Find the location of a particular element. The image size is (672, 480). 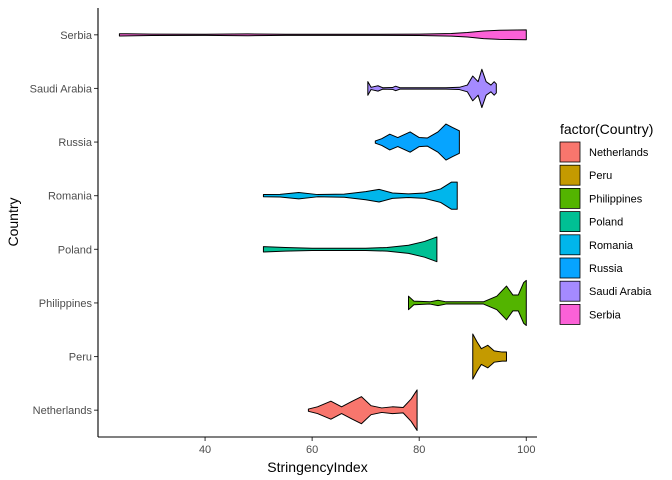

violin-serbia is located at coordinates (322, 35).